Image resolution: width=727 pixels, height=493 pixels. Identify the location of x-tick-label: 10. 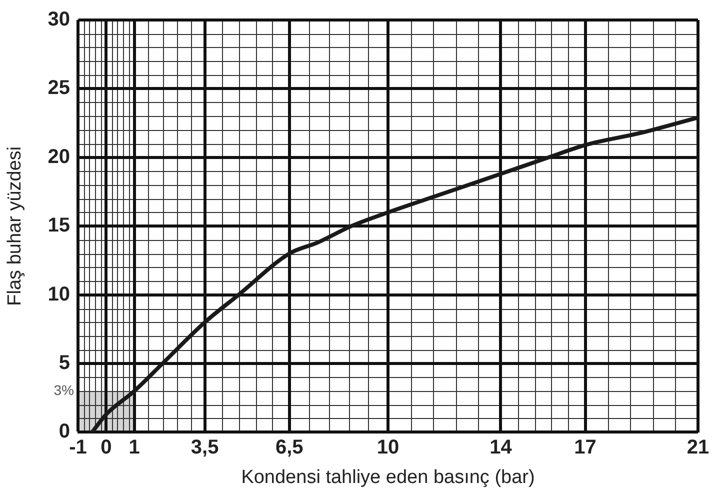
(388, 447).